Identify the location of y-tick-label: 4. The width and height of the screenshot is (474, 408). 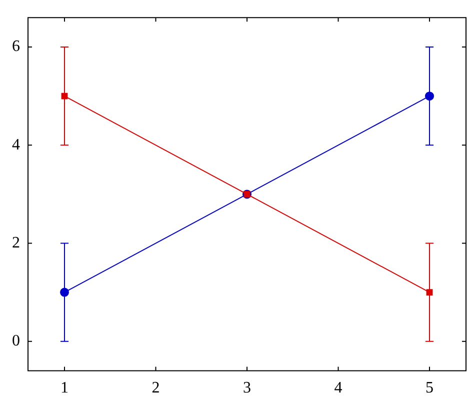
(16, 145).